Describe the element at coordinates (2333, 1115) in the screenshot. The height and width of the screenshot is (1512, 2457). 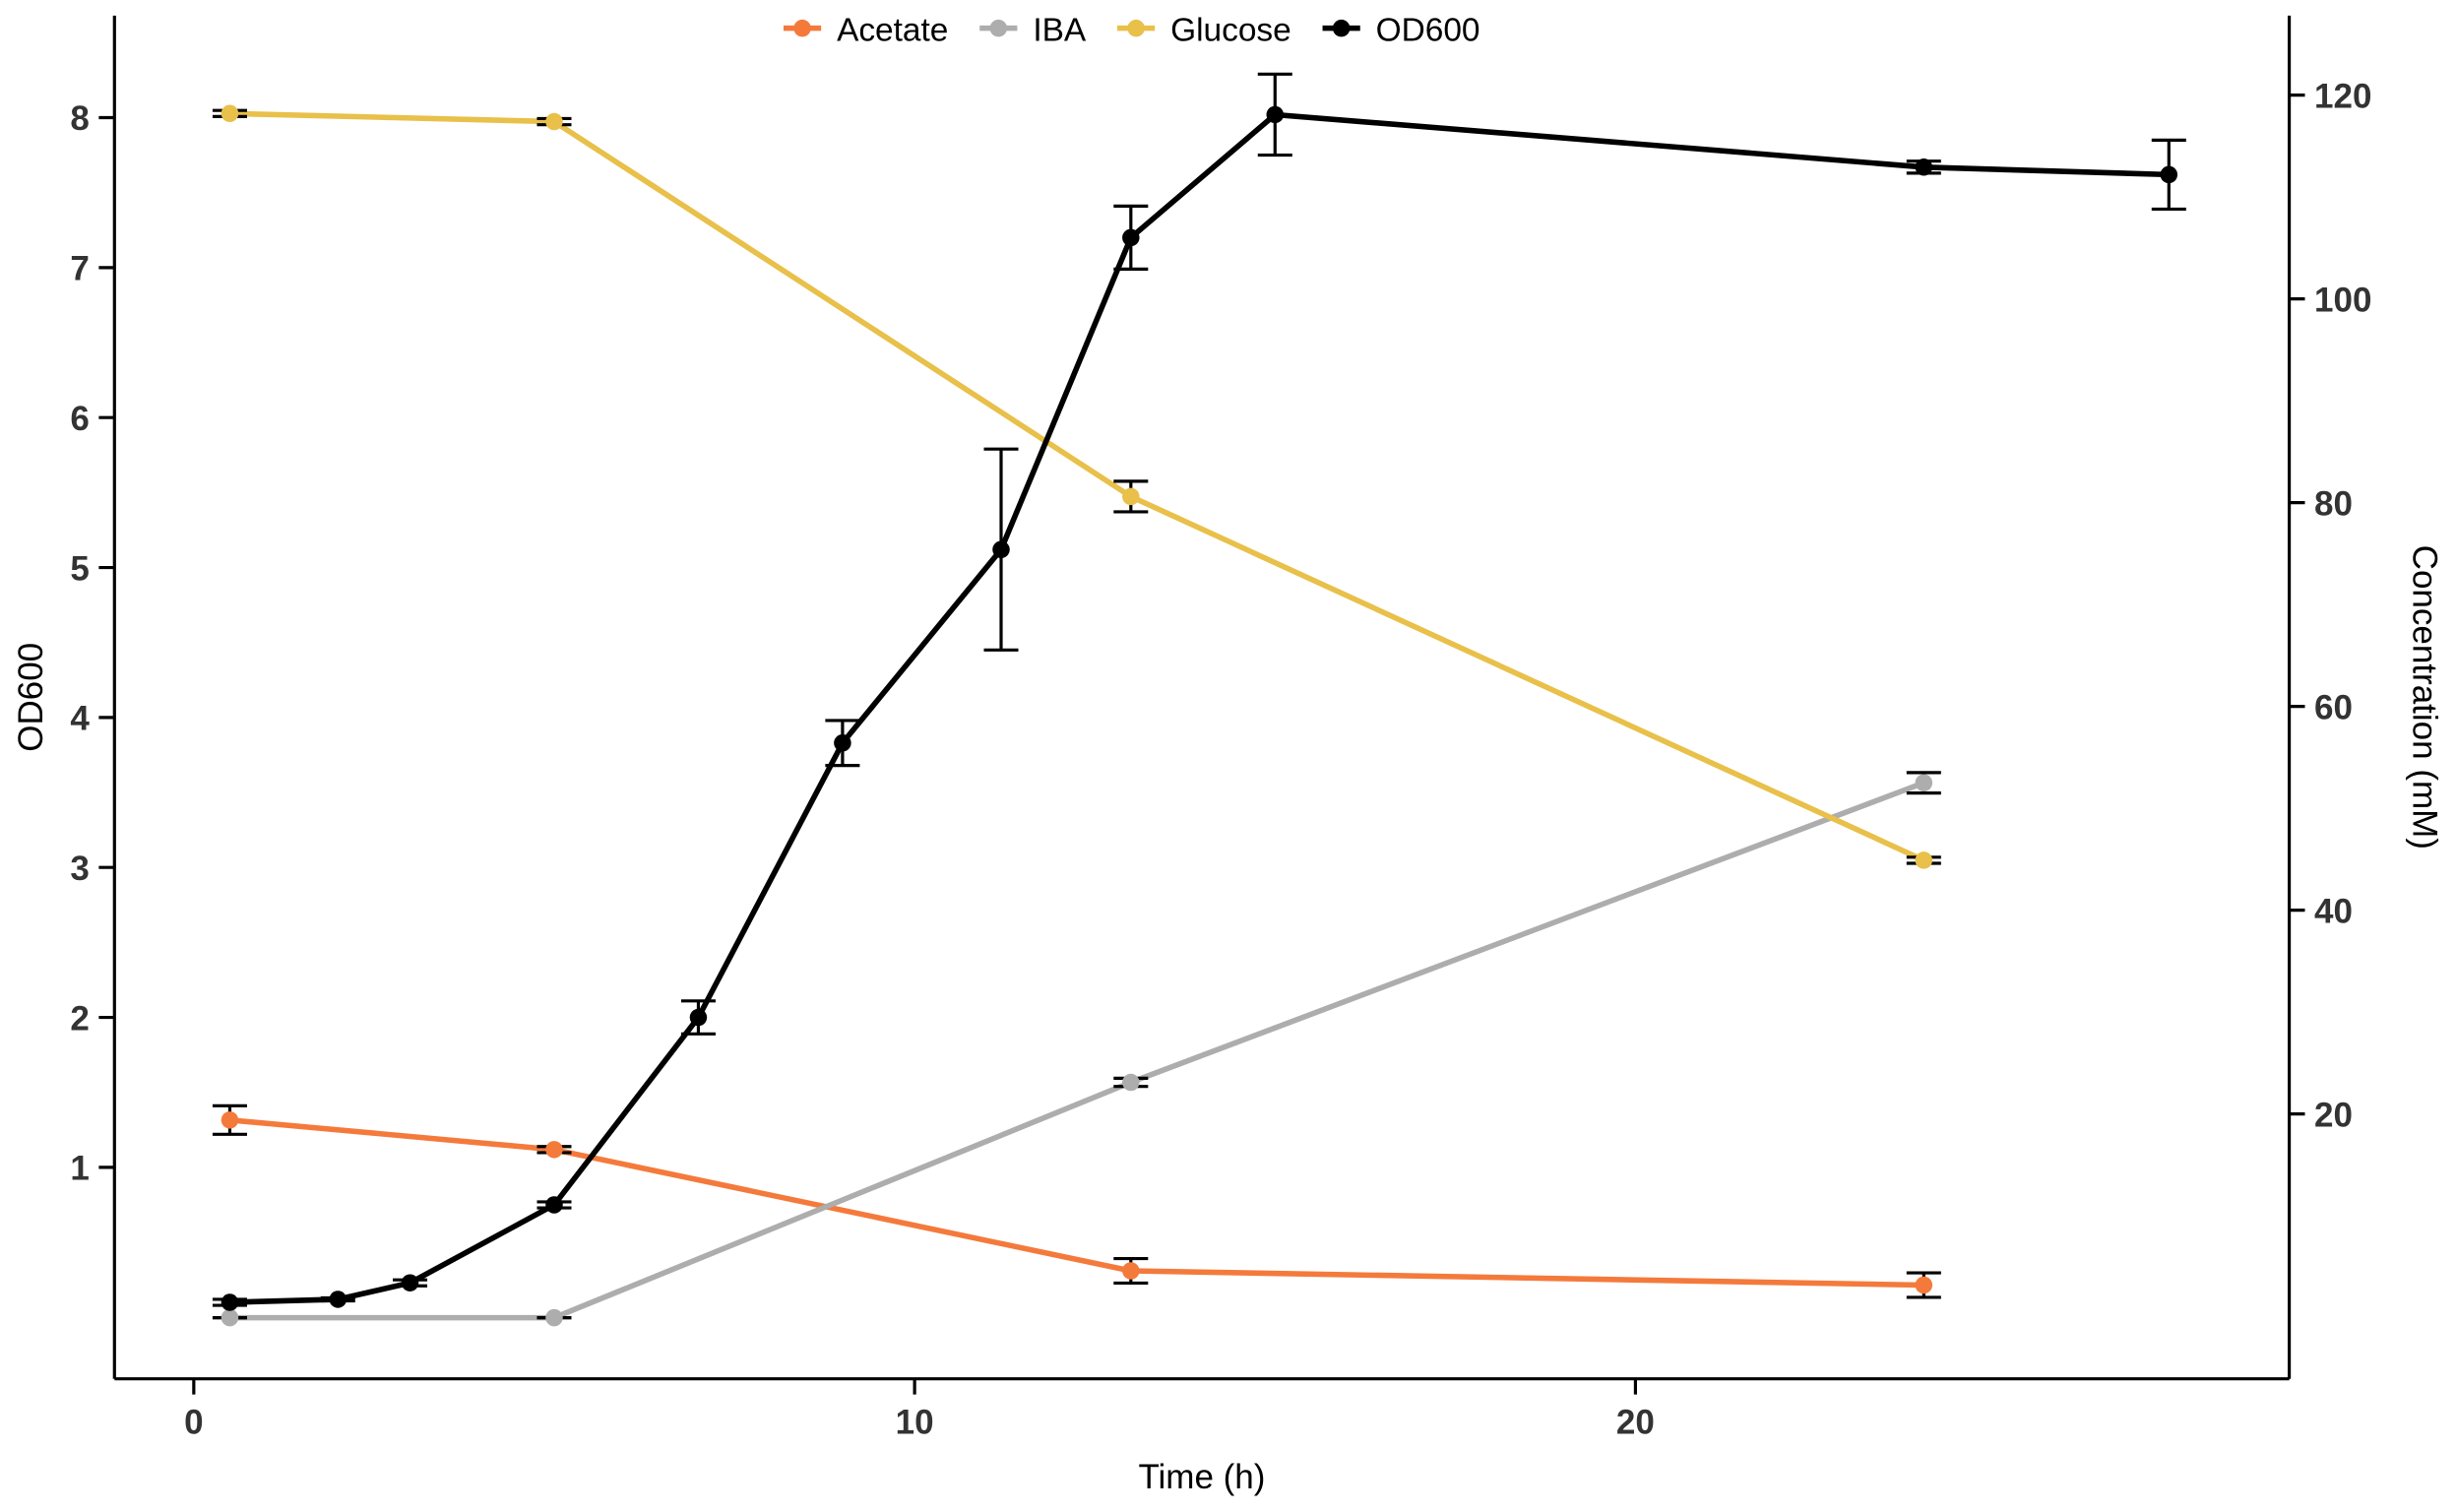
I see `y2-tick-label: 20` at that location.